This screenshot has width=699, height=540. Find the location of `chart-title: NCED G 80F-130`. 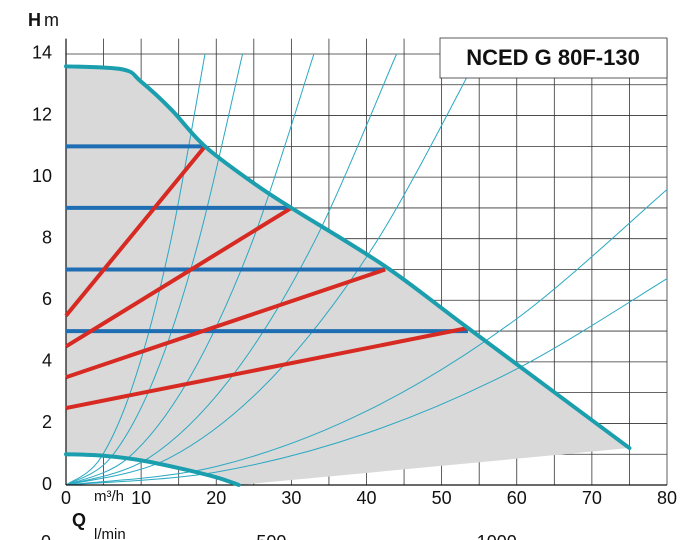

chart-title: NCED G 80F-130 is located at coordinates (553, 57).